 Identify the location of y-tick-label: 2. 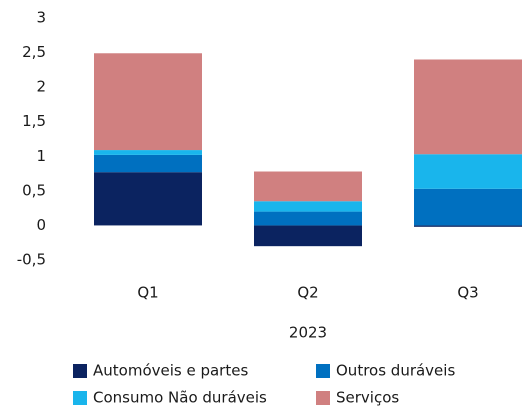
(41, 87).